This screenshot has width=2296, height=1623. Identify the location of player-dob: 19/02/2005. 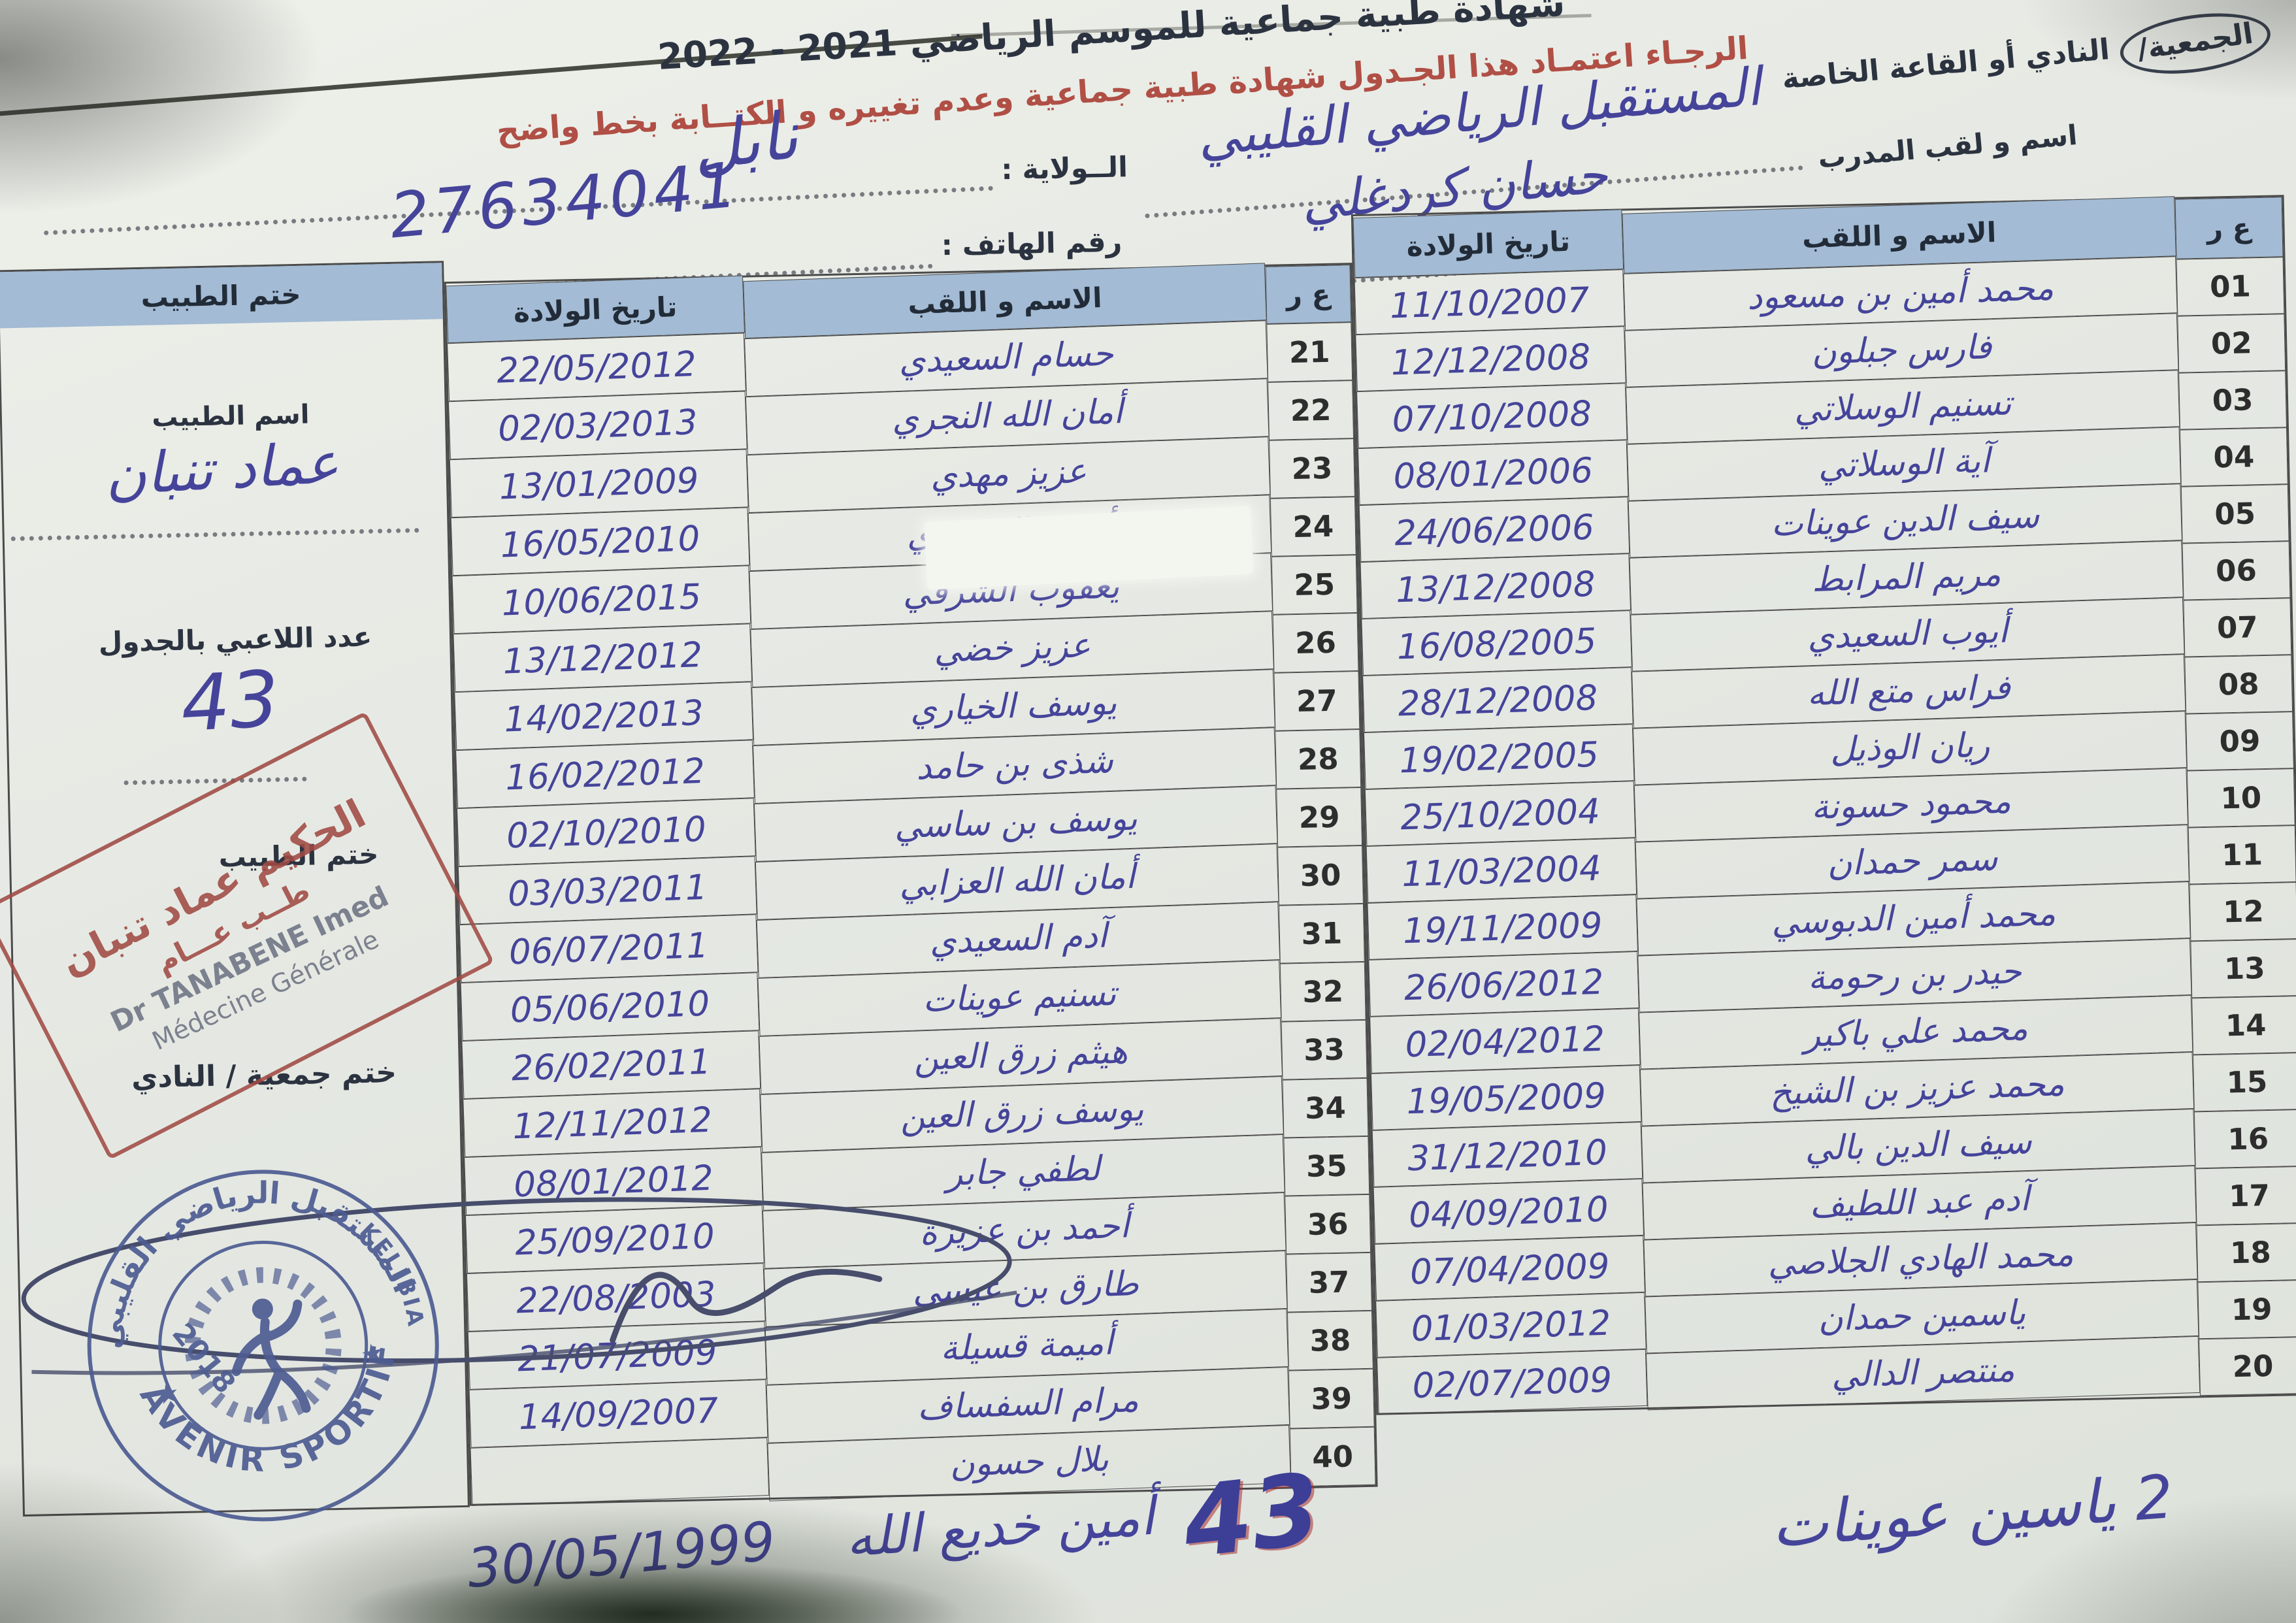
(1499, 756).